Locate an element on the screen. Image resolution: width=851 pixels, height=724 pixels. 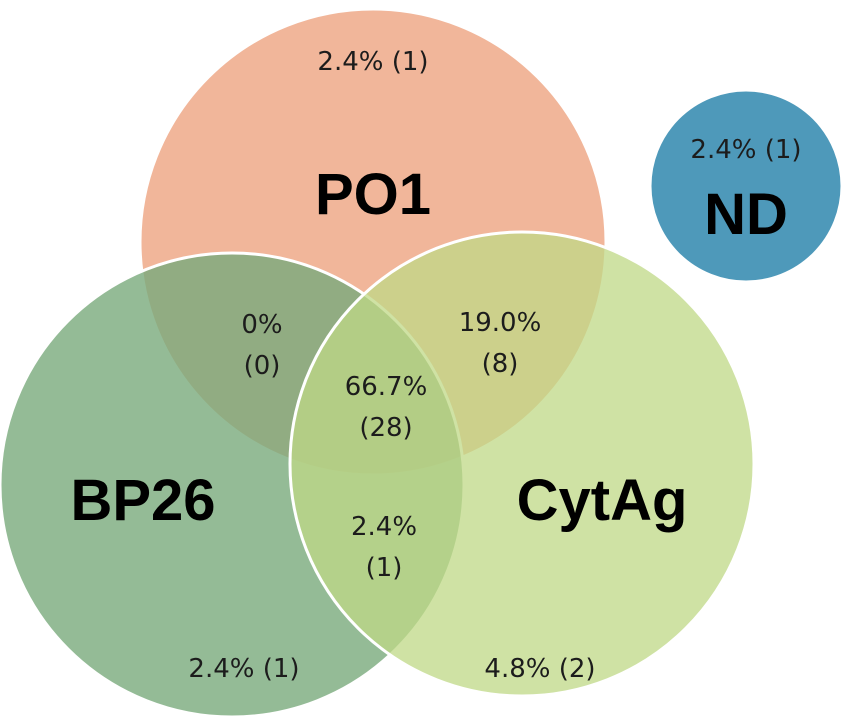
bp26-only-label: 2.4% (1) is located at coordinates (243, 669).